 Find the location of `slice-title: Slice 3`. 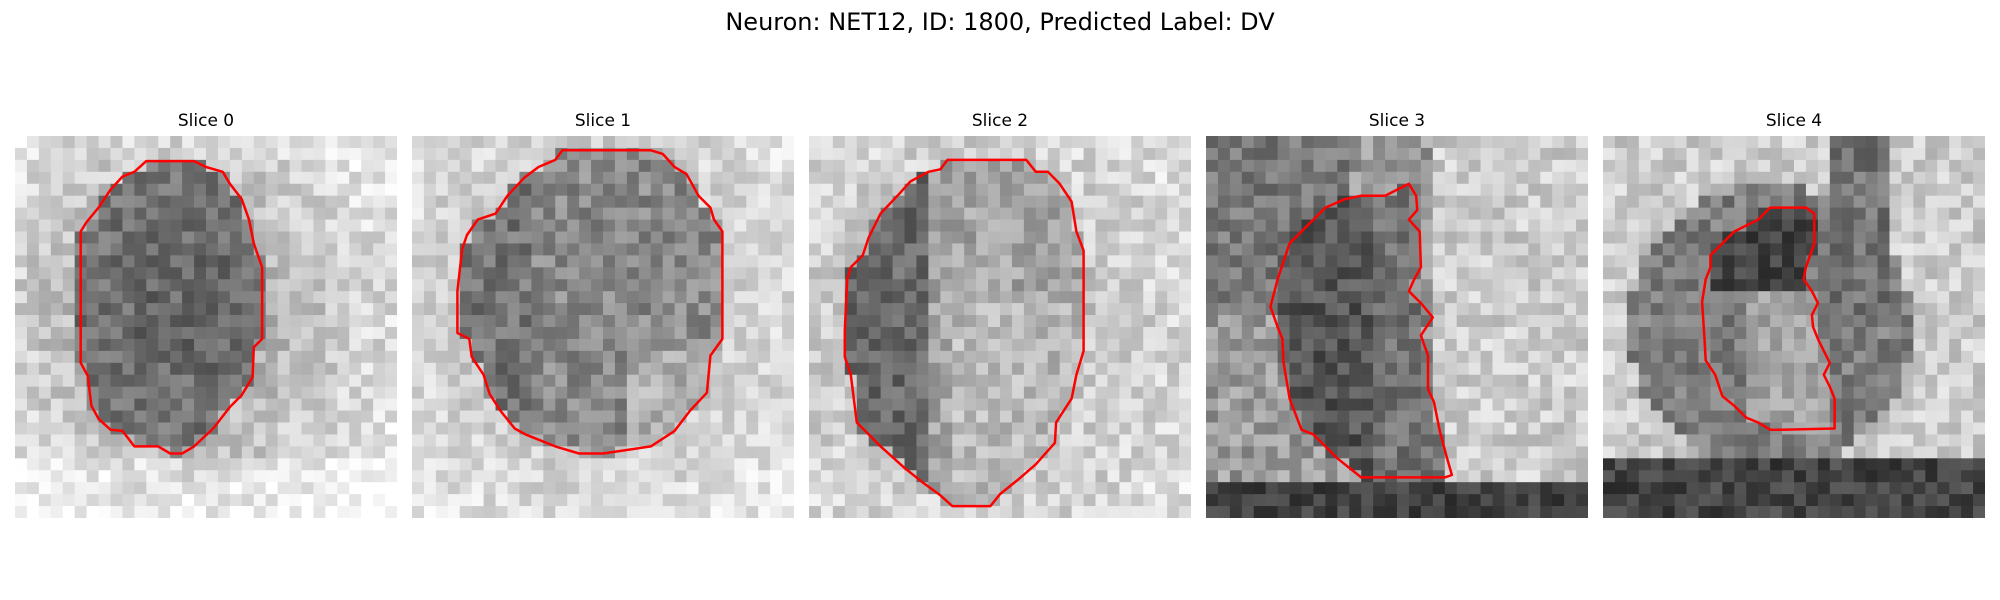

slice-title: Slice 3 is located at coordinates (1397, 121).